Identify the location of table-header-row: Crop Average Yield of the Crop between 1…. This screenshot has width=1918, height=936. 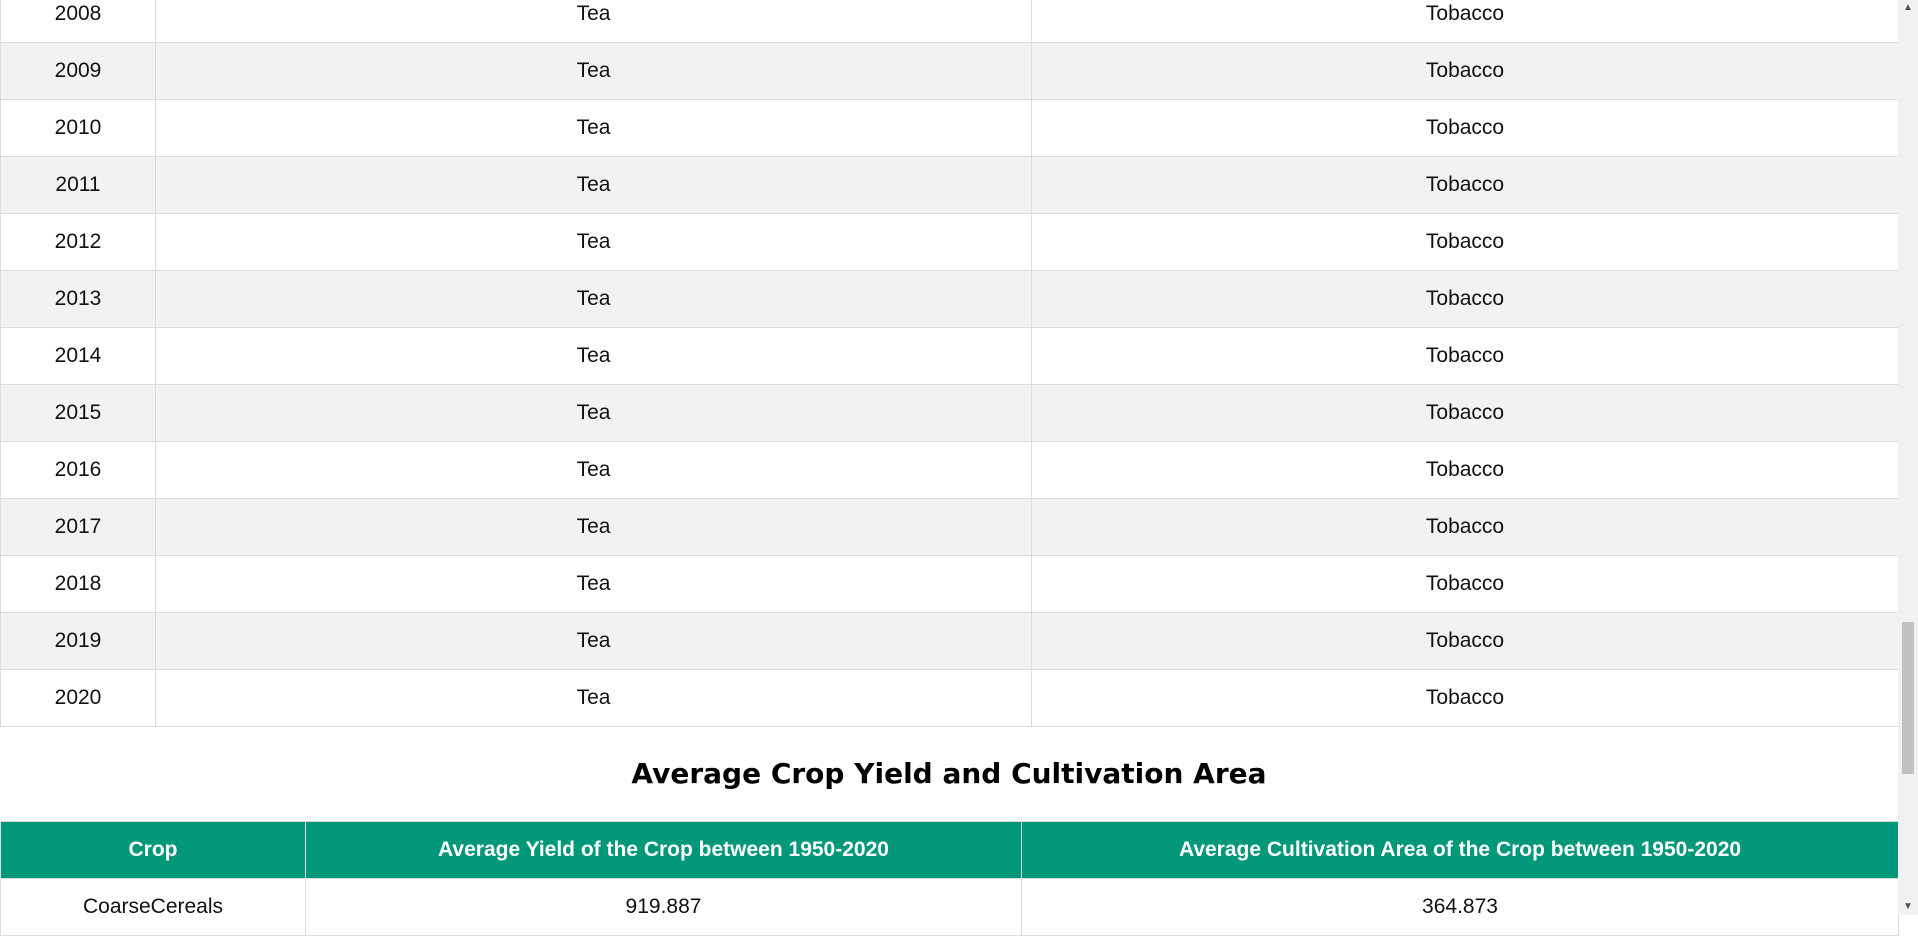
(949, 850).